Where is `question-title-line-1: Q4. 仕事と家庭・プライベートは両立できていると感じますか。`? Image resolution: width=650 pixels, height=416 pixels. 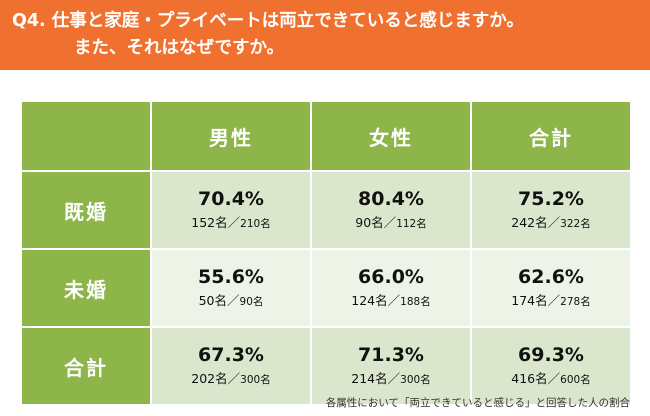 question-title-line-1: Q4. 仕事と家庭・プライベートは両立できていると感じますか。 is located at coordinates (268, 21).